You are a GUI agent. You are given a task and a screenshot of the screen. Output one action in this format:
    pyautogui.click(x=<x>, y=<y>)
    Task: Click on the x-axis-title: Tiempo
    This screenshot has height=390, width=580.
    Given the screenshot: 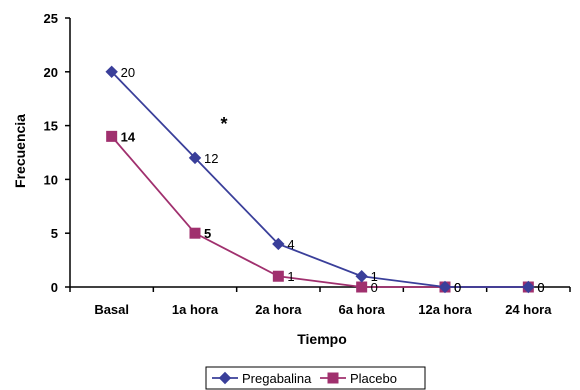 What is the action you would take?
    pyautogui.click(x=322, y=339)
    